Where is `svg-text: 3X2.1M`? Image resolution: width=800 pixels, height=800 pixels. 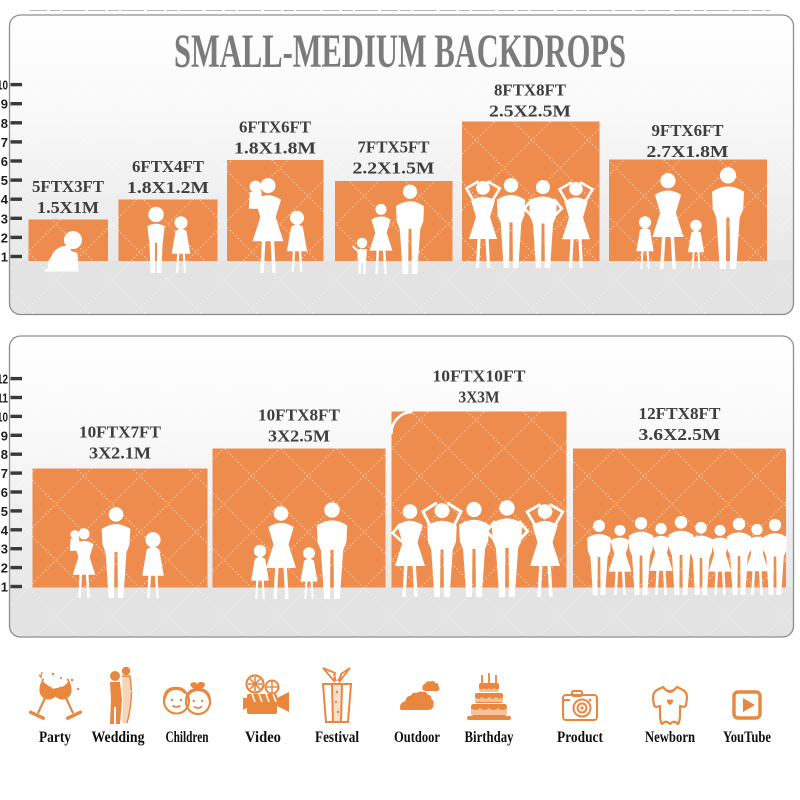
svg-text: 3X2.1M is located at coordinates (120, 453).